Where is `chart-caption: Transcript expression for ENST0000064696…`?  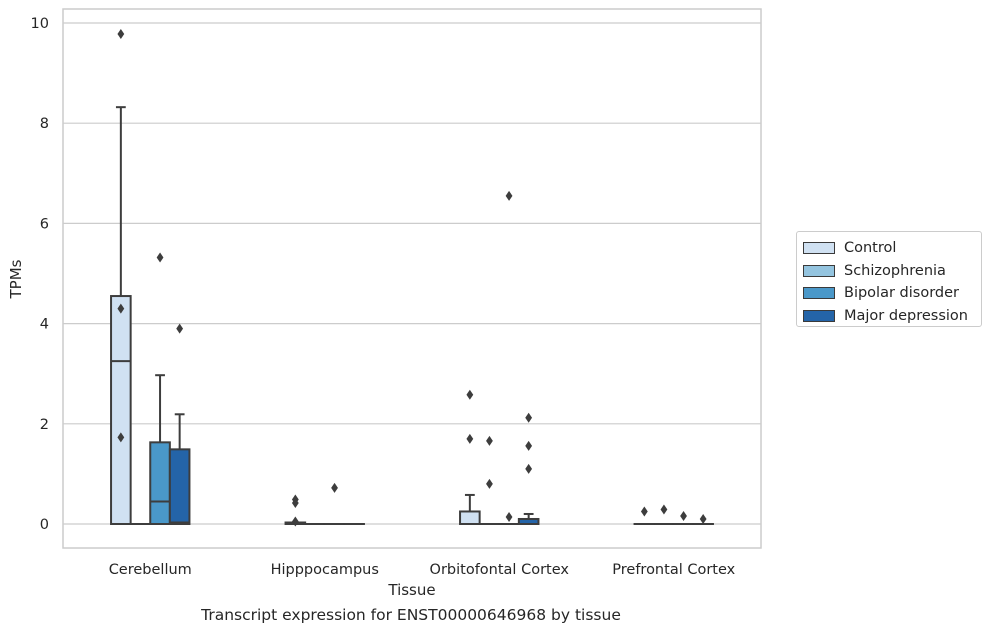 chart-caption: Transcript expression for ENST0000064696… is located at coordinates (411, 615).